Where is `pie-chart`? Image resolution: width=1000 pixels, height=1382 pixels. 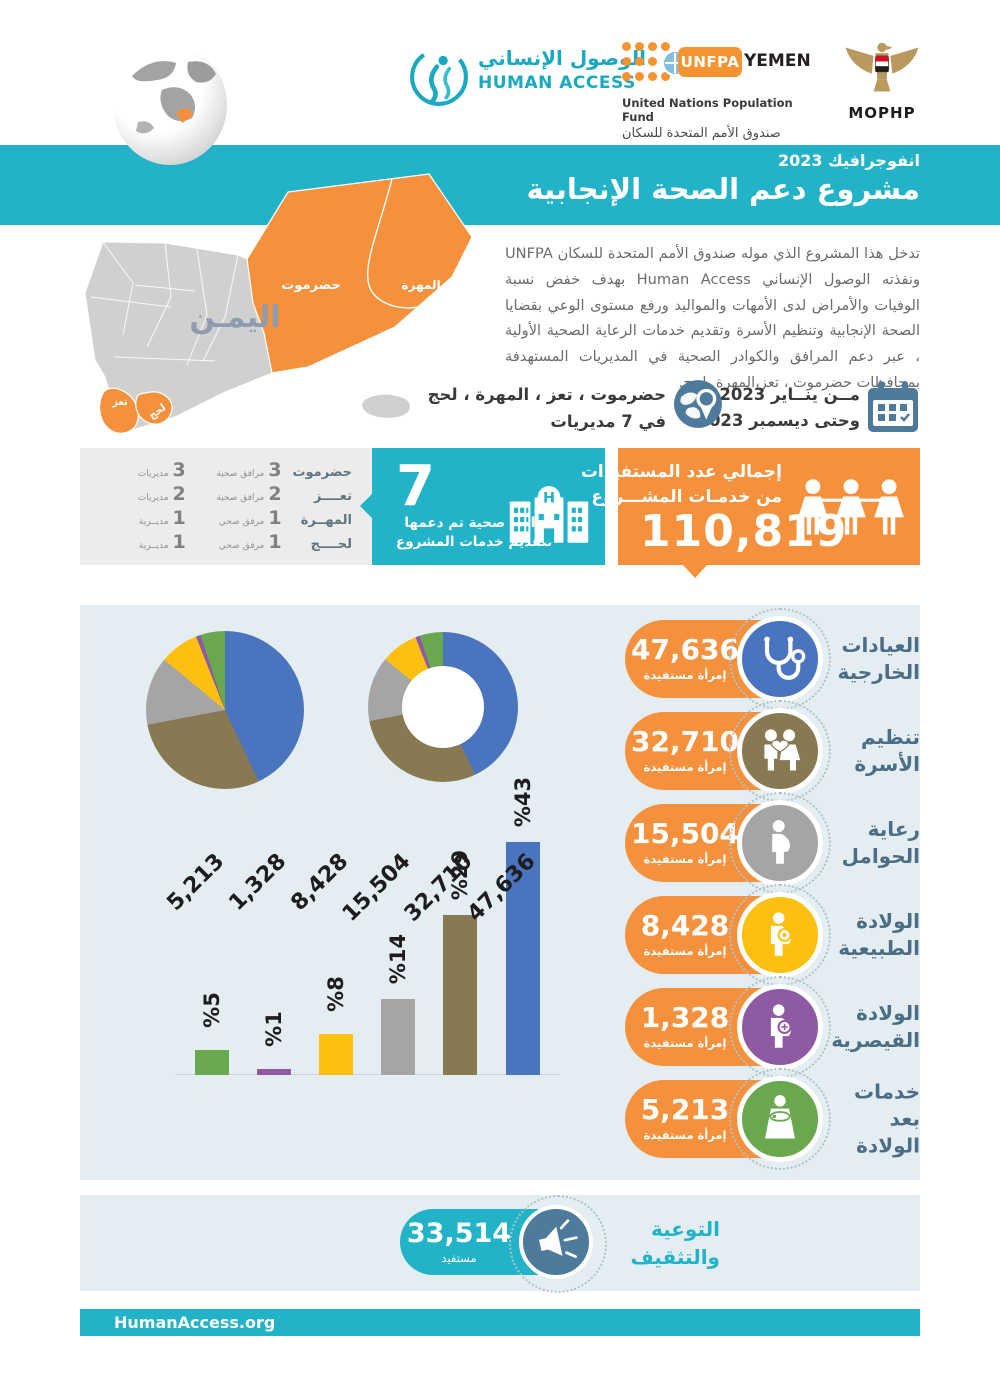
pie-chart is located at coordinates (225, 710).